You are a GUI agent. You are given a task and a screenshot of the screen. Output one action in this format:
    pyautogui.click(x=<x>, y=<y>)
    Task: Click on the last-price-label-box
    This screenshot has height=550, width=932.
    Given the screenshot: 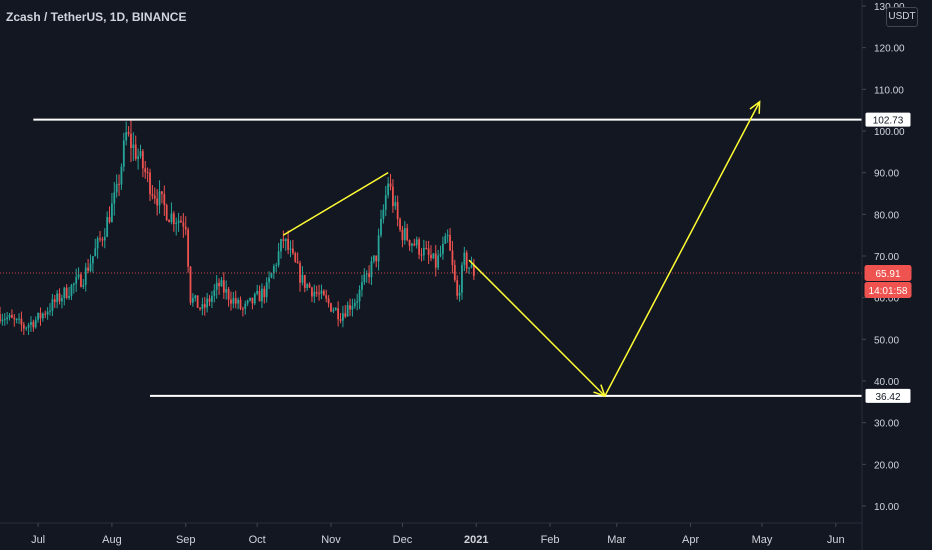 What is the action you would take?
    pyautogui.click(x=888, y=273)
    